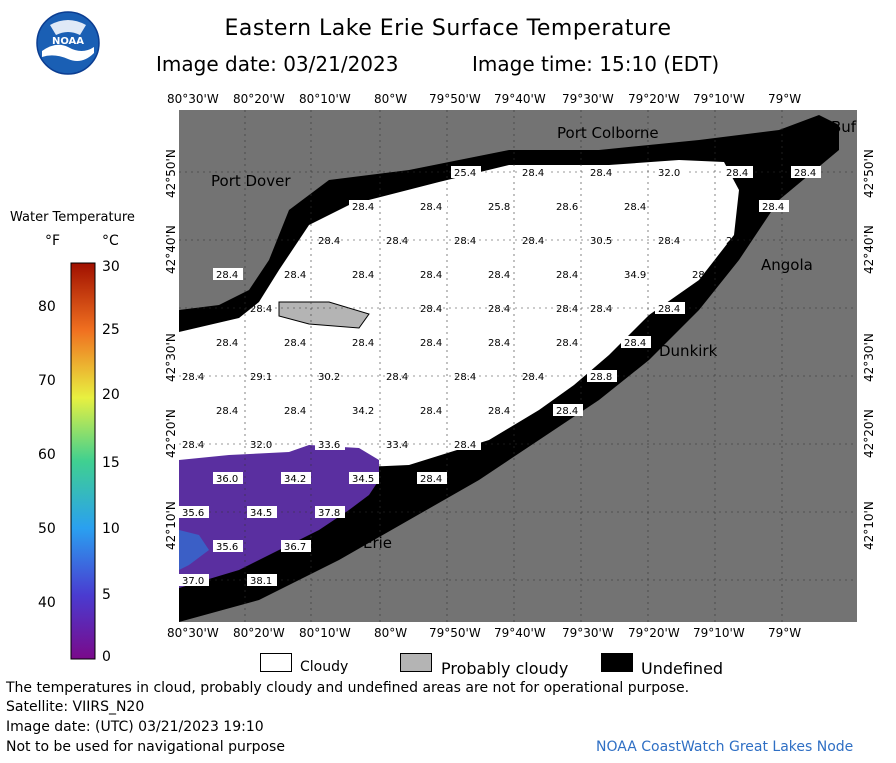  What do you see at coordinates (47, 455) in the screenshot?
I see `legend-tick-f: 60` at bounding box center [47, 455].